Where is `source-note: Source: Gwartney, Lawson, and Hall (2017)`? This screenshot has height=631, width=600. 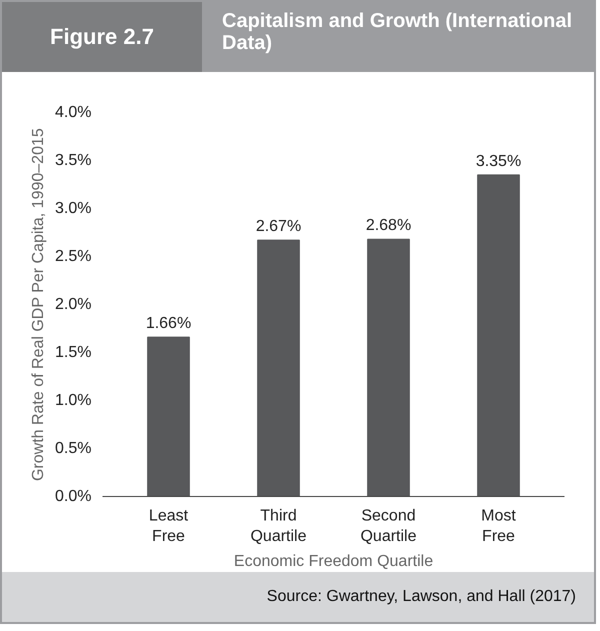
source-note: Source: Gwartney, Lawson, and Hall (2017) is located at coordinates (421, 597).